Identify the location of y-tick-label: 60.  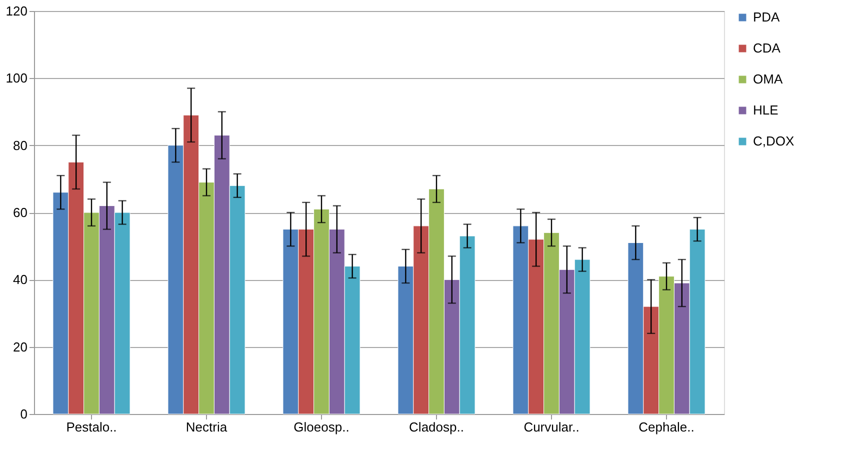
(20, 212).